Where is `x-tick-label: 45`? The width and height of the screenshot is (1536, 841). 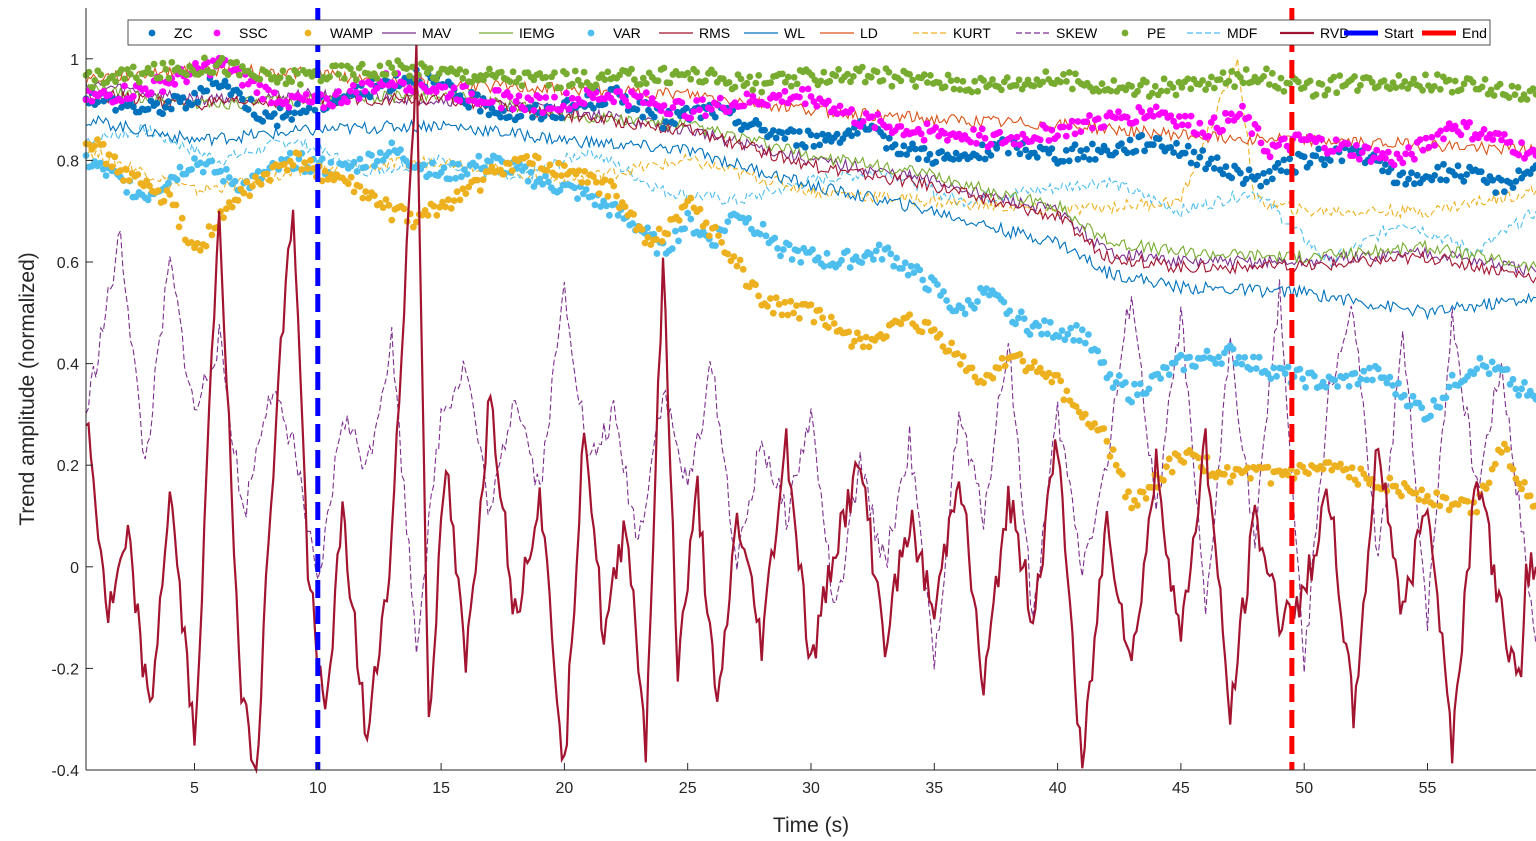 x-tick-label: 45 is located at coordinates (1181, 788).